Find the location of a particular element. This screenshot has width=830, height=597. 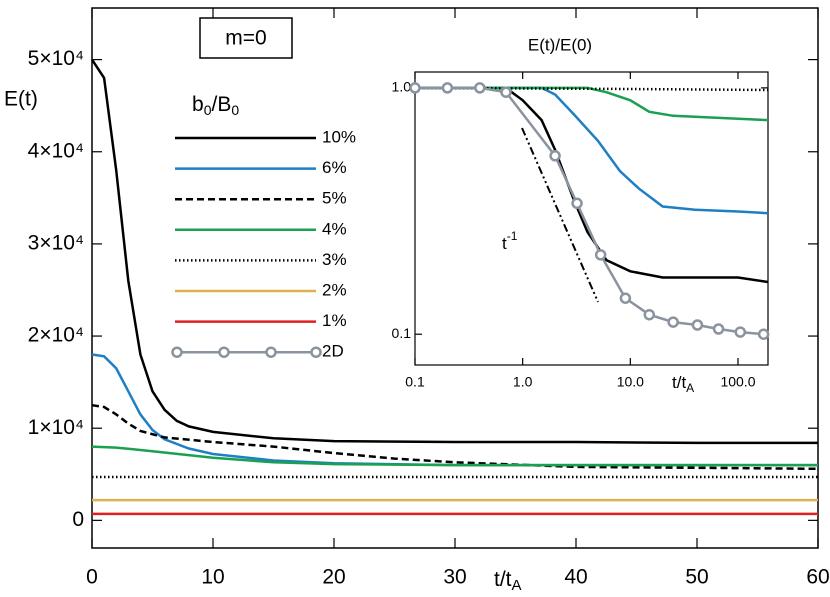

legend-title-part: b is located at coordinates (198, 104).